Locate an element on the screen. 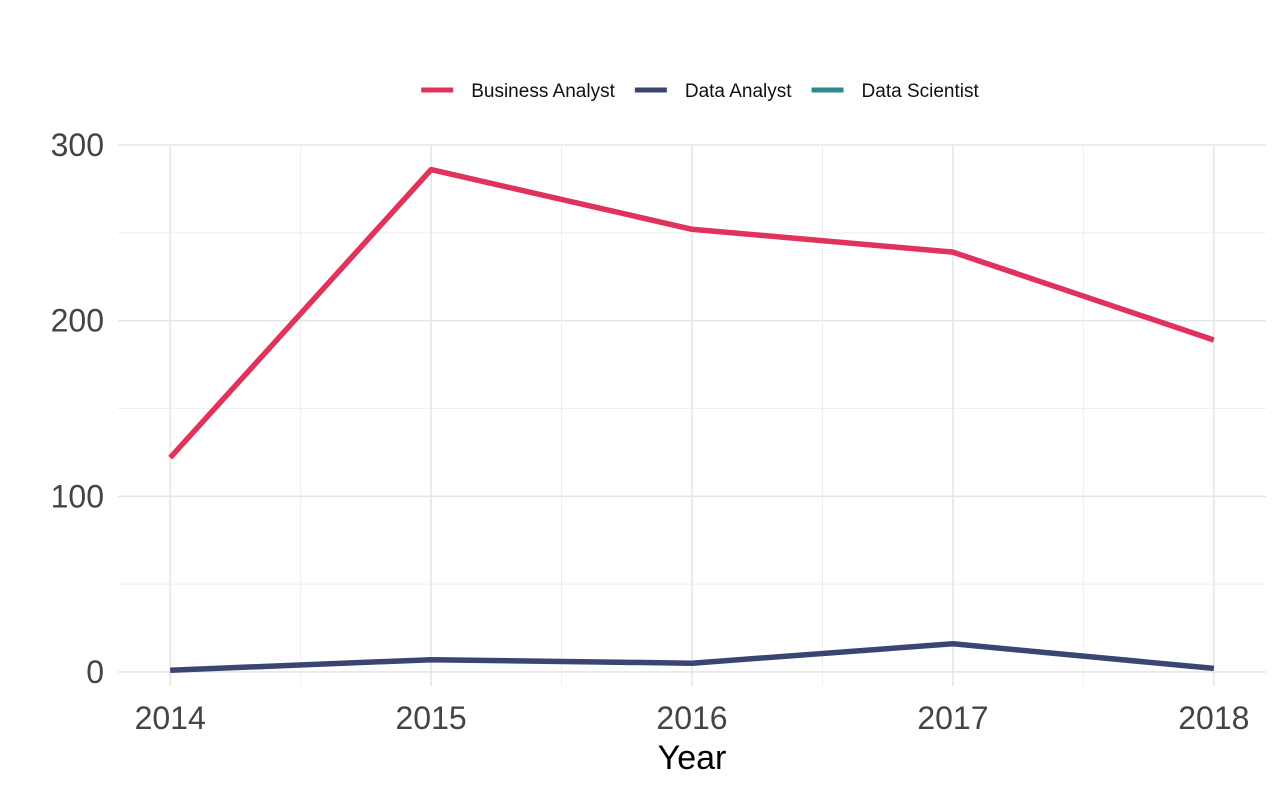 This screenshot has height=790, width=1280. x-tick-label: 2015 is located at coordinates (430, 718).